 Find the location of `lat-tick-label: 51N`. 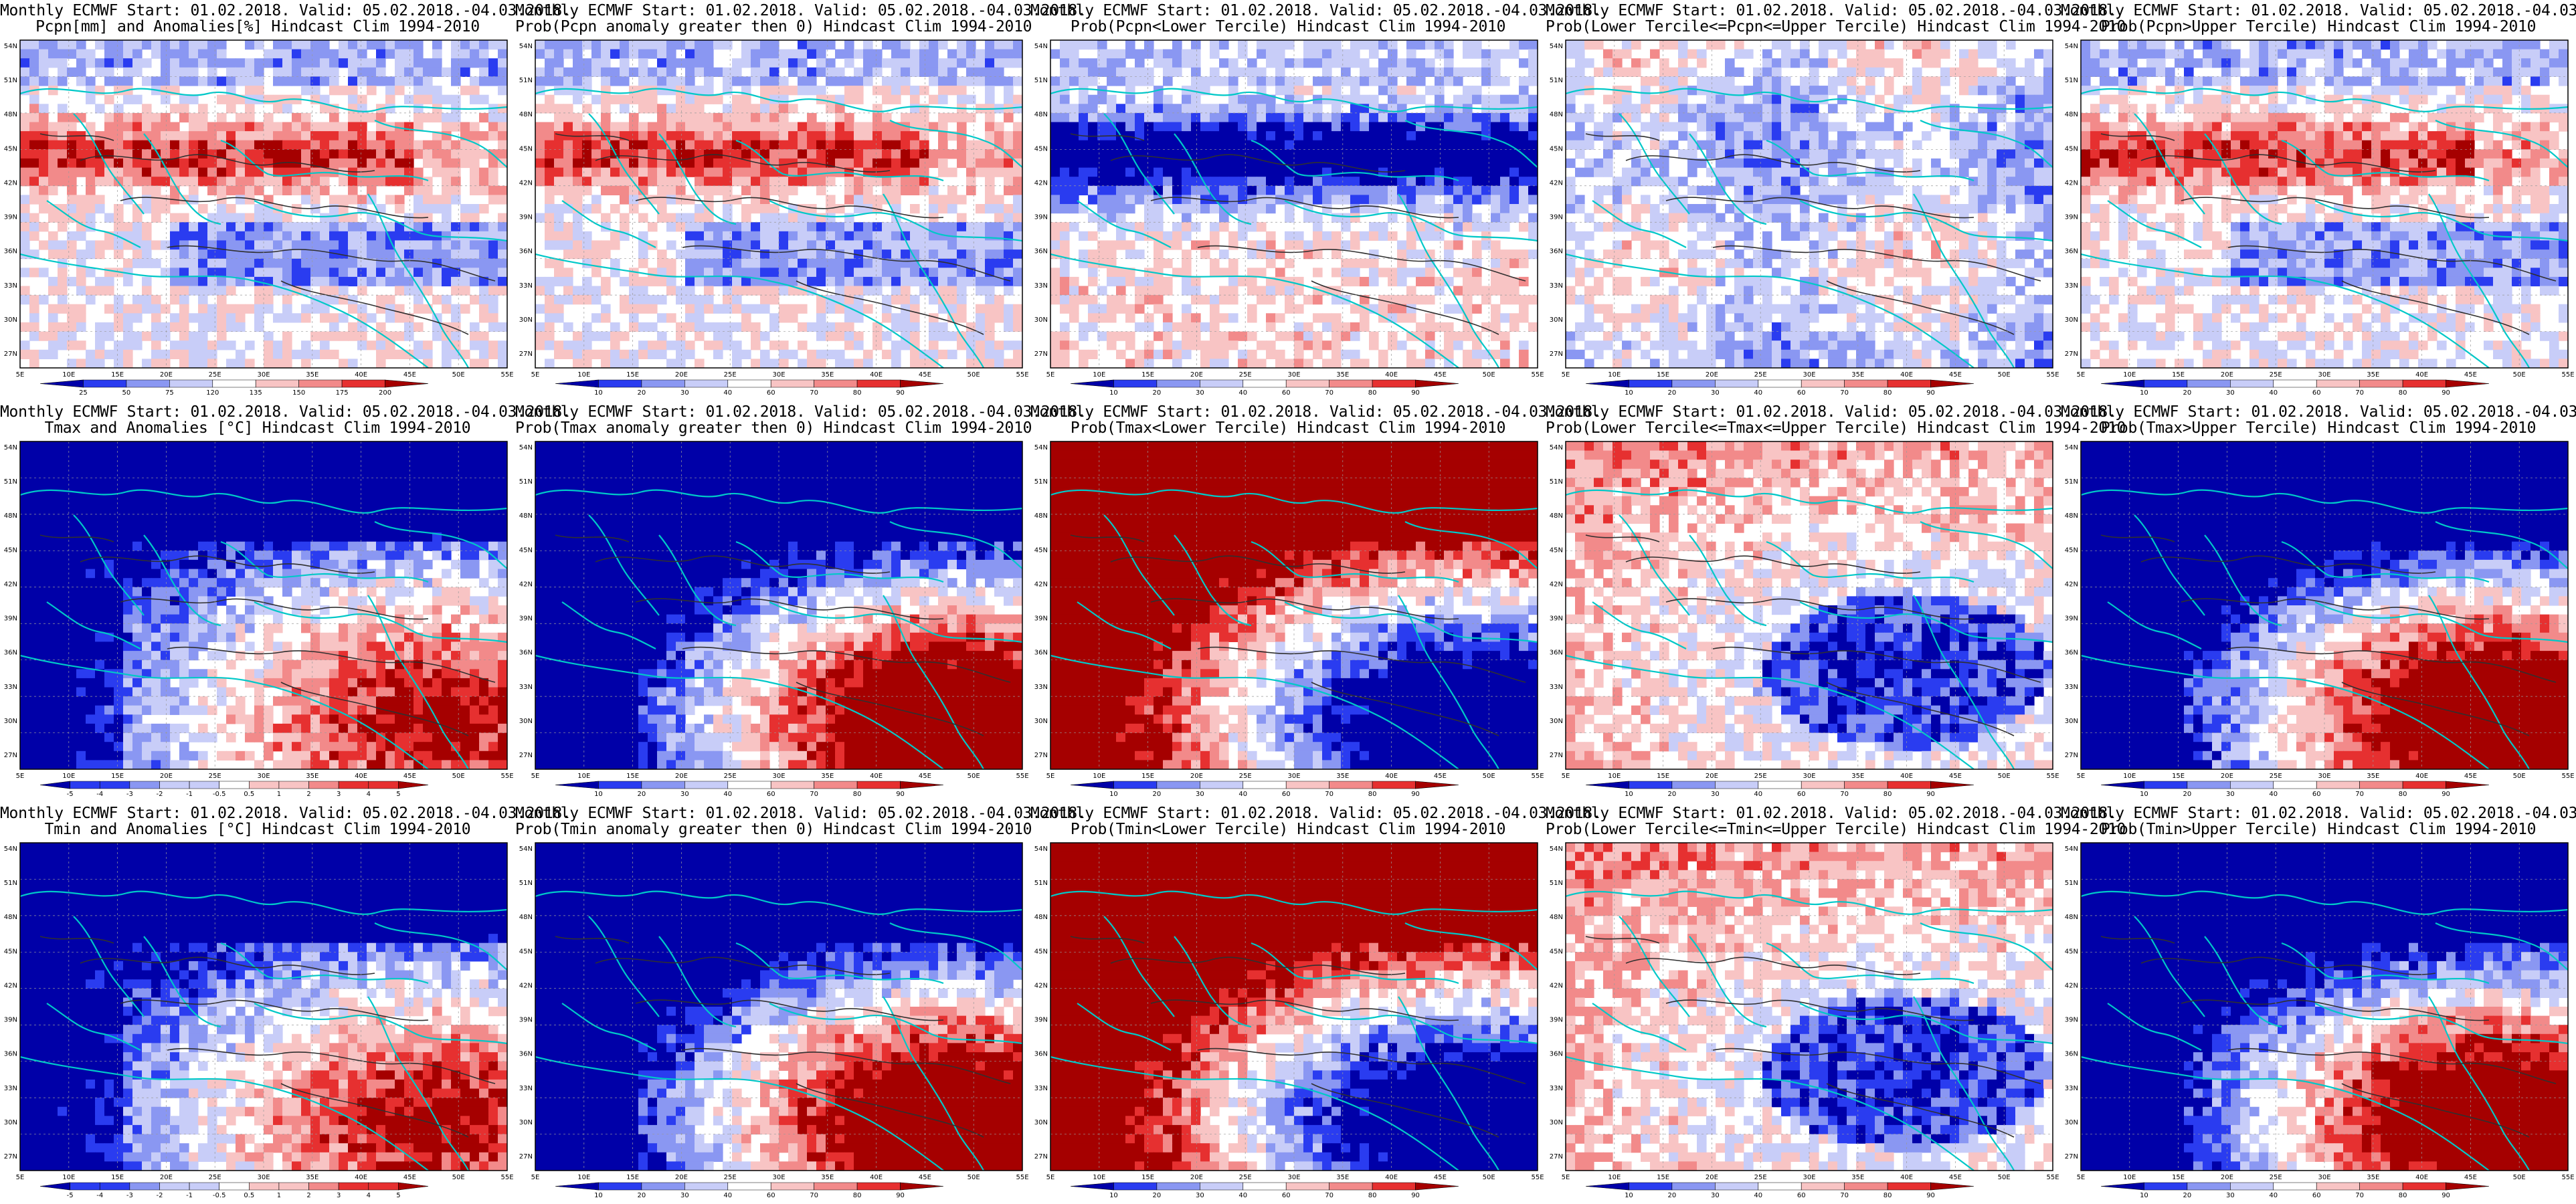

lat-tick-label: 51N is located at coordinates (10, 883).